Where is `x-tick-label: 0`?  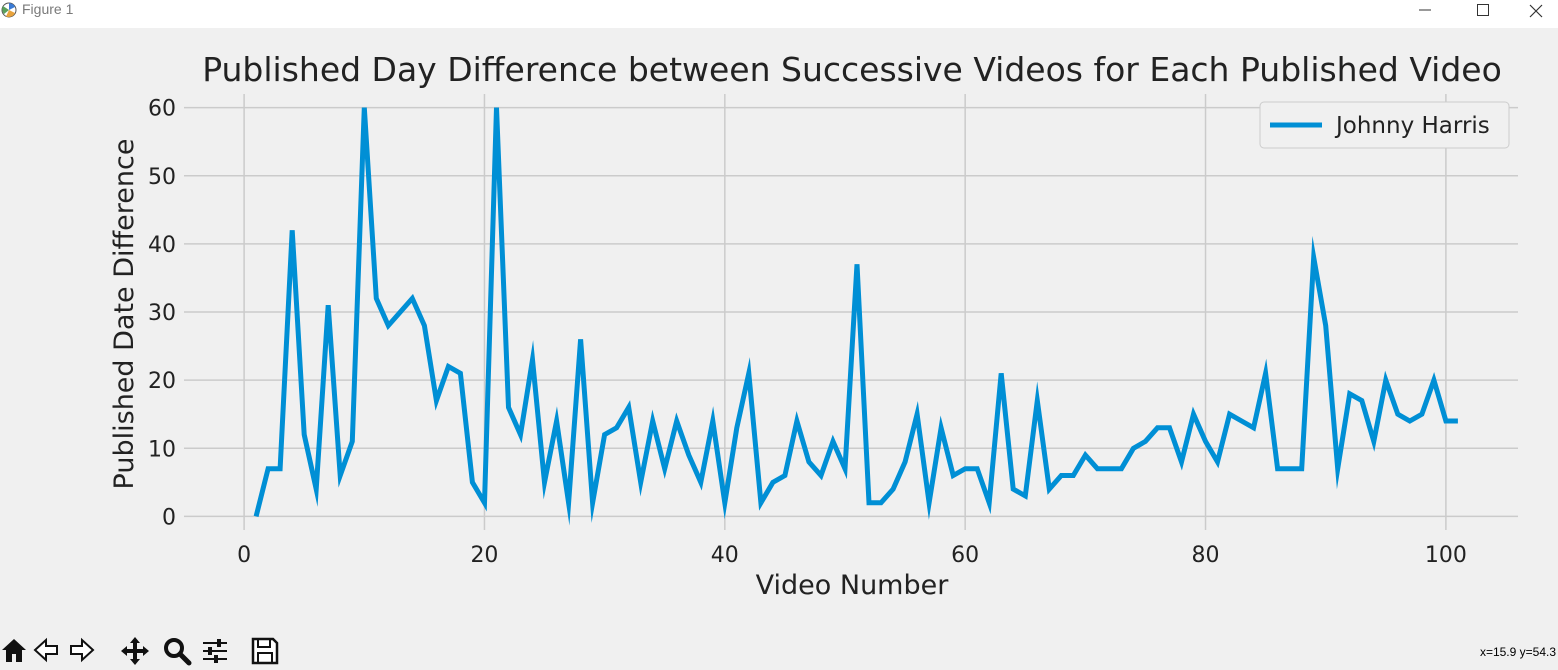
x-tick-label: 0 is located at coordinates (244, 555).